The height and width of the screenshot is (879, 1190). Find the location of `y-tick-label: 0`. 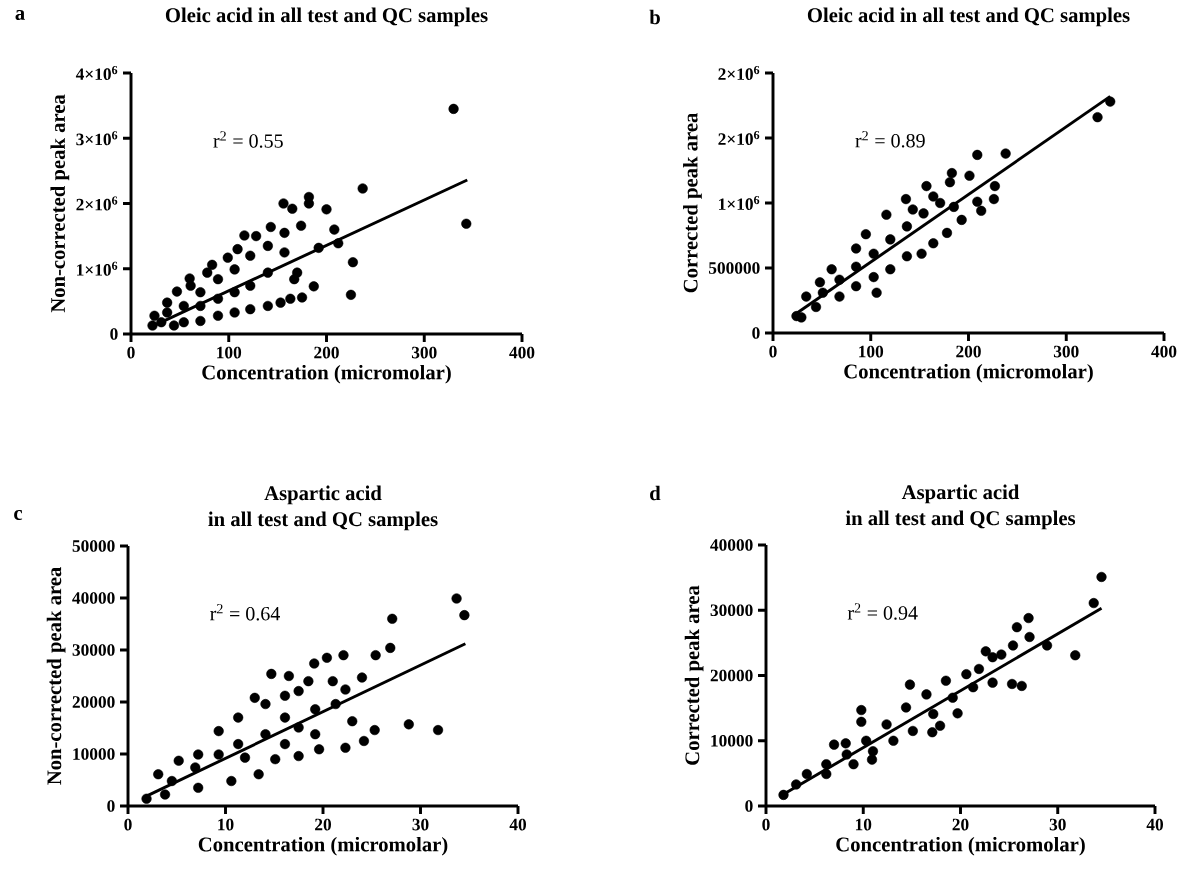

y-tick-label: 0 is located at coordinates (114, 334).